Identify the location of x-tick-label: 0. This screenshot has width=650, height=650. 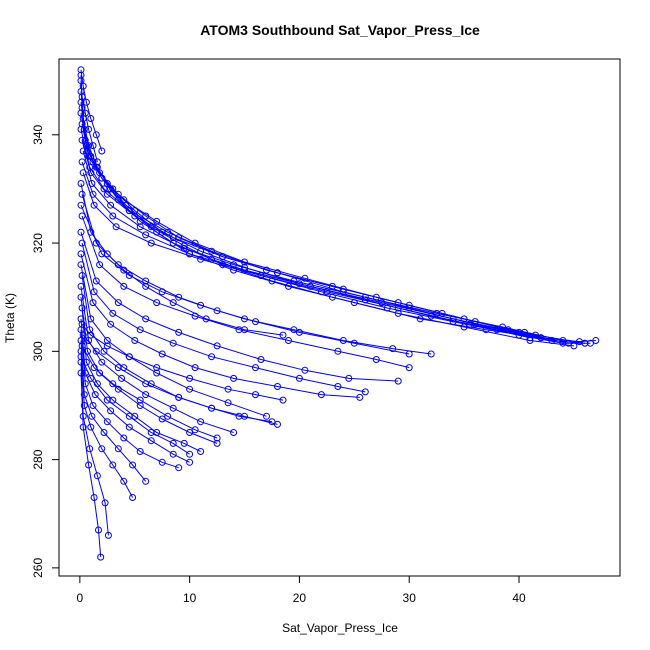
(80, 598).